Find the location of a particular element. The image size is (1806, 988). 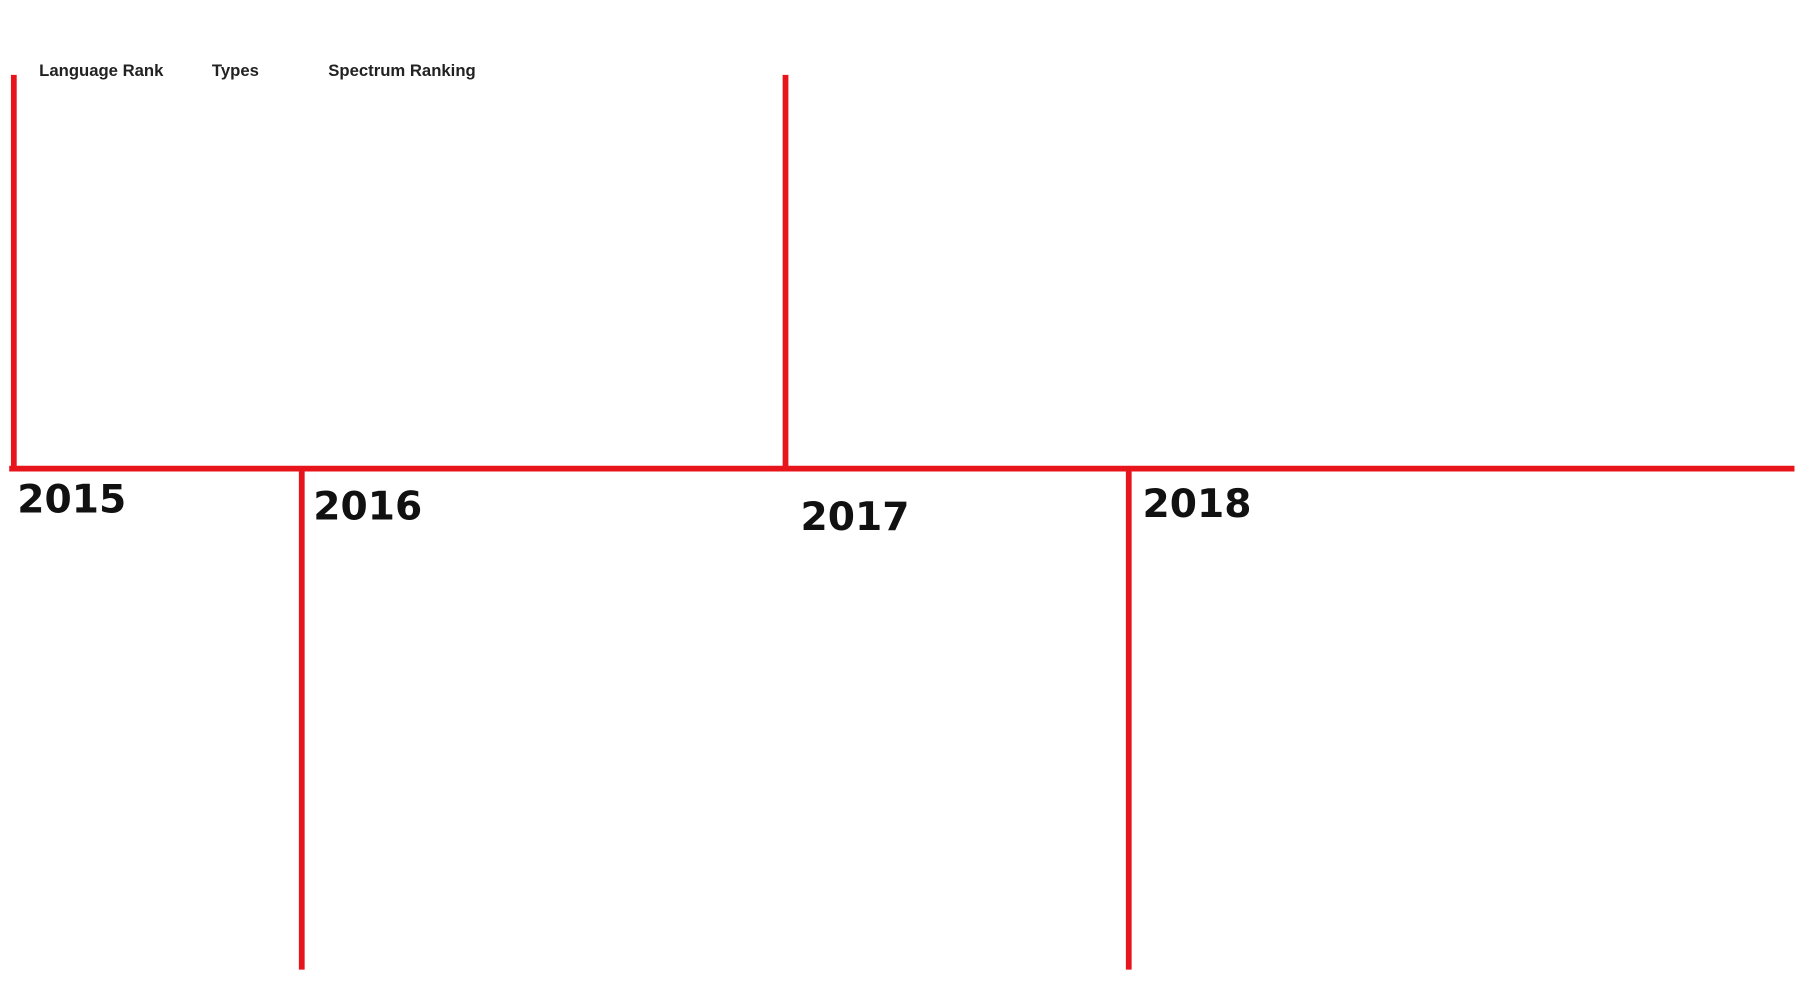

ranking-table: Language Rank Types Spectrum Ranking is located at coordinates (257, 70).